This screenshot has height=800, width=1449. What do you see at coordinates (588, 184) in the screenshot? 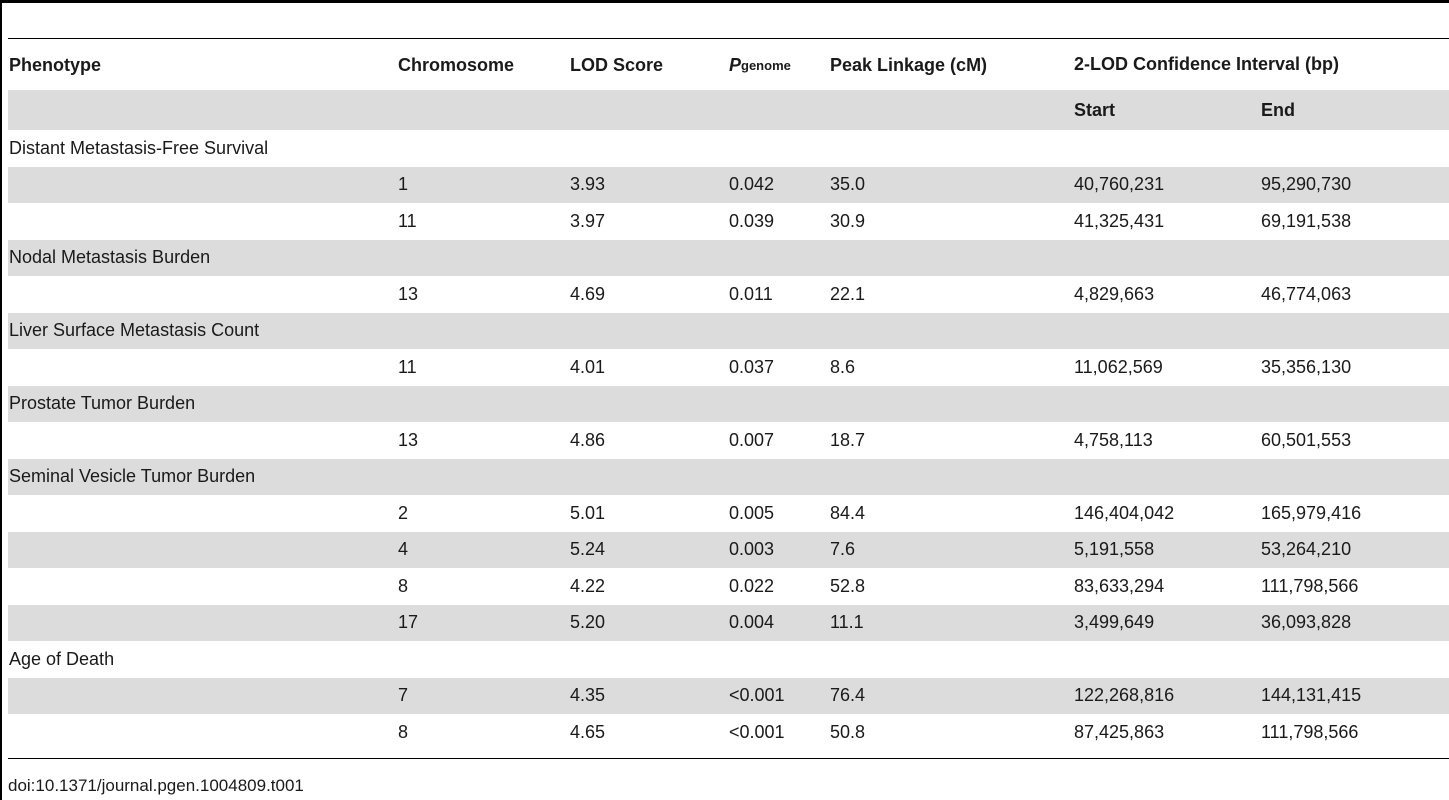
I see `lod-cell: 3.93` at bounding box center [588, 184].